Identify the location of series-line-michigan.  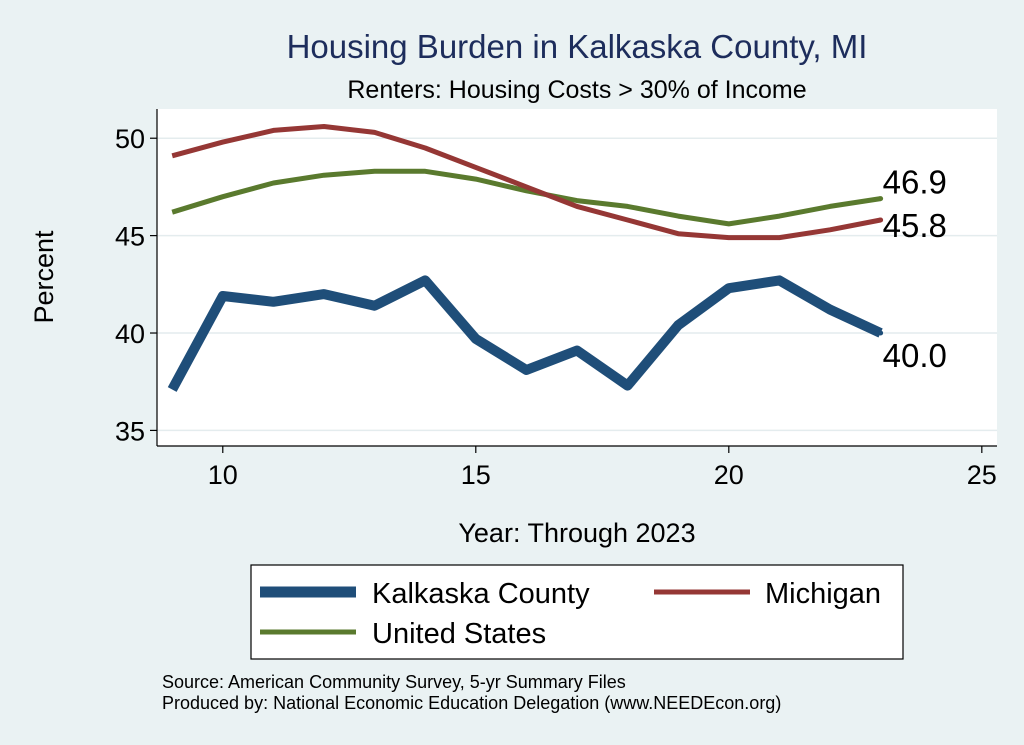
(526, 182).